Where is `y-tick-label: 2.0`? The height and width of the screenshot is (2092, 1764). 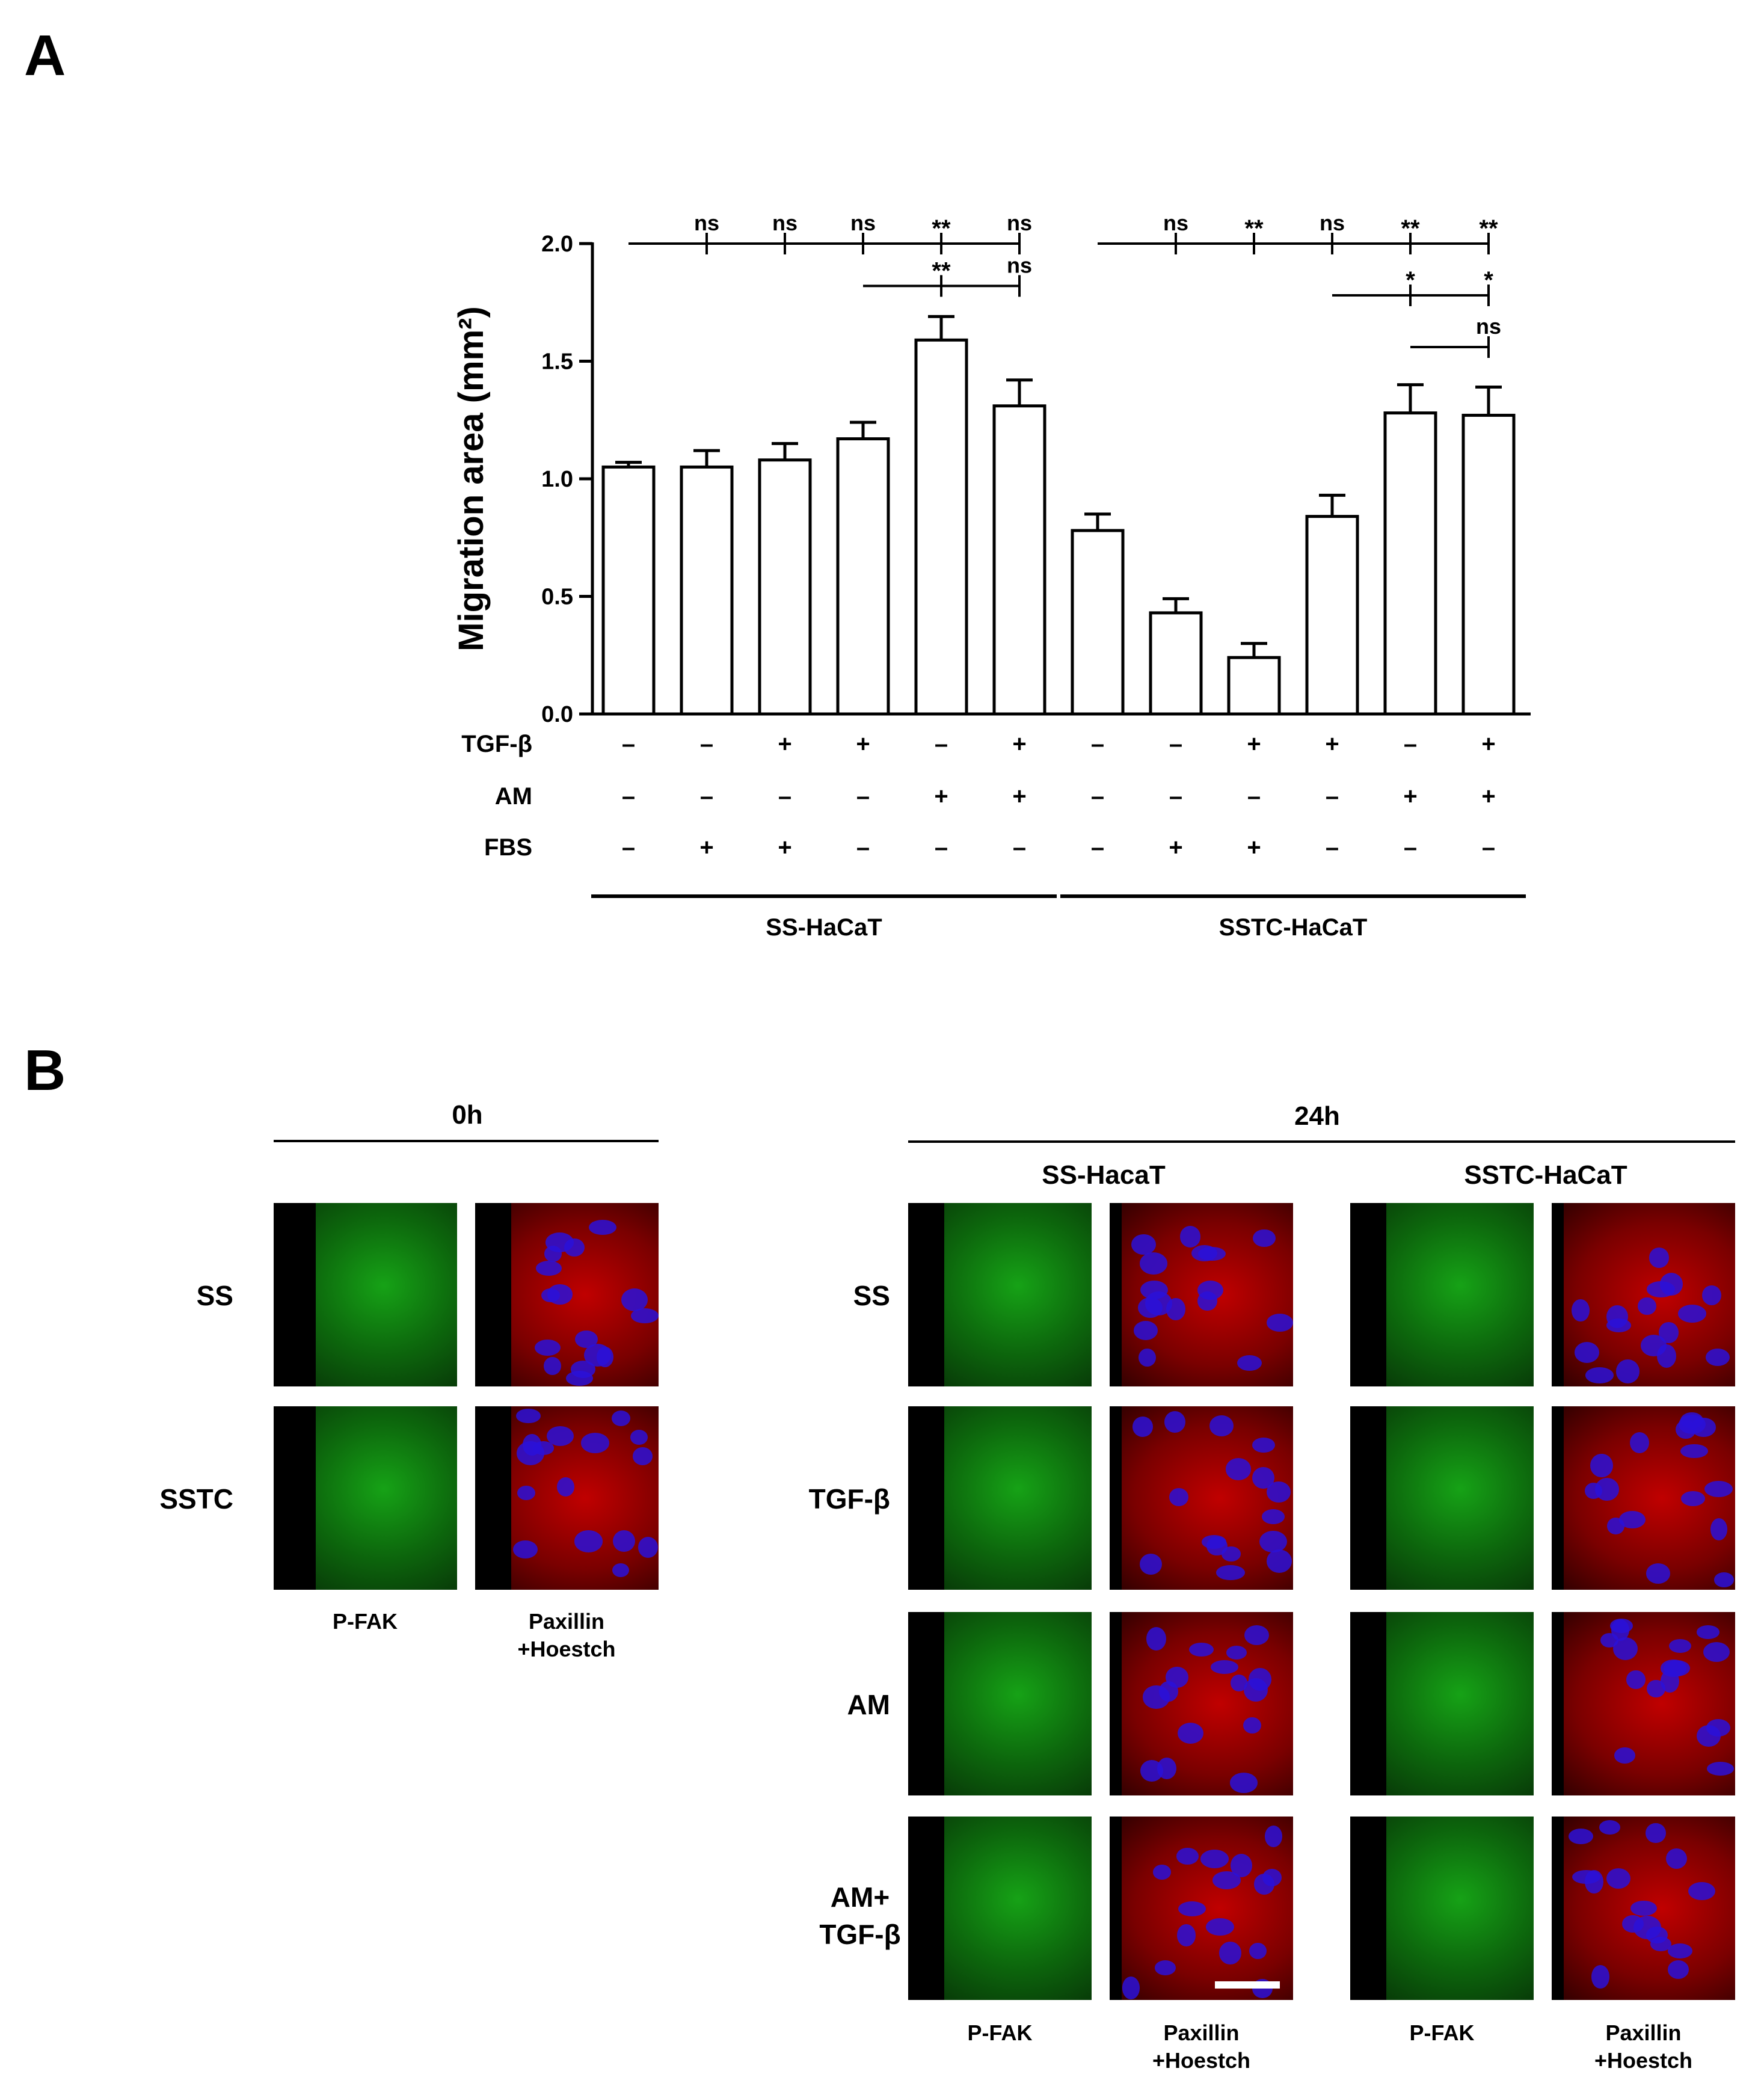 y-tick-label: 2.0 is located at coordinates (557, 244).